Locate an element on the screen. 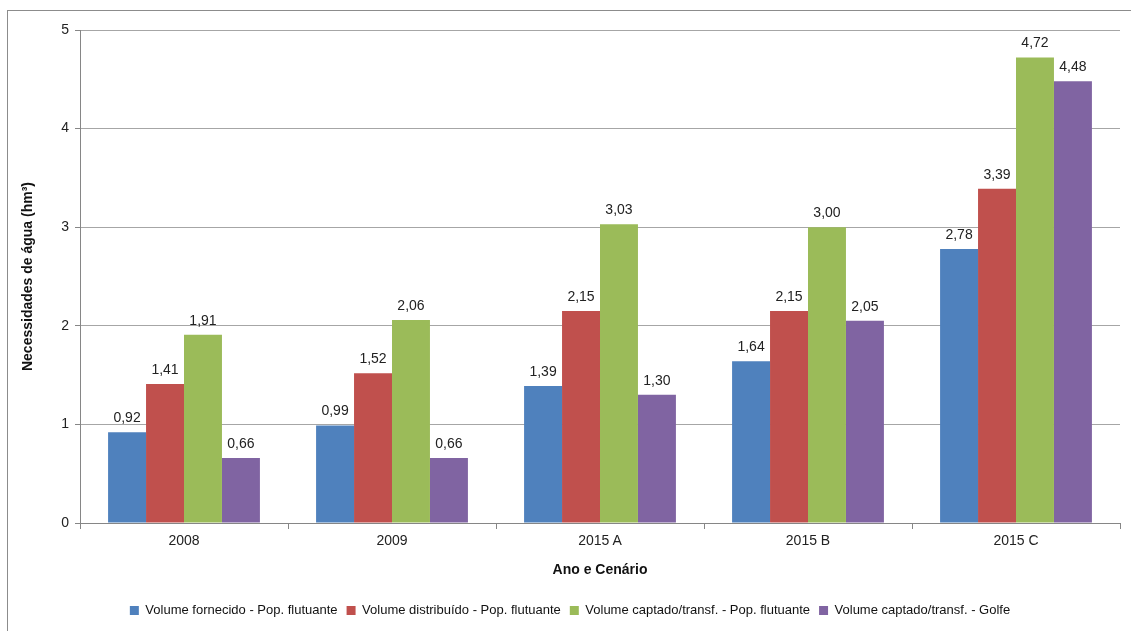  legend-label: Volume fornecido - Pop. flutuante is located at coordinates (241, 610).